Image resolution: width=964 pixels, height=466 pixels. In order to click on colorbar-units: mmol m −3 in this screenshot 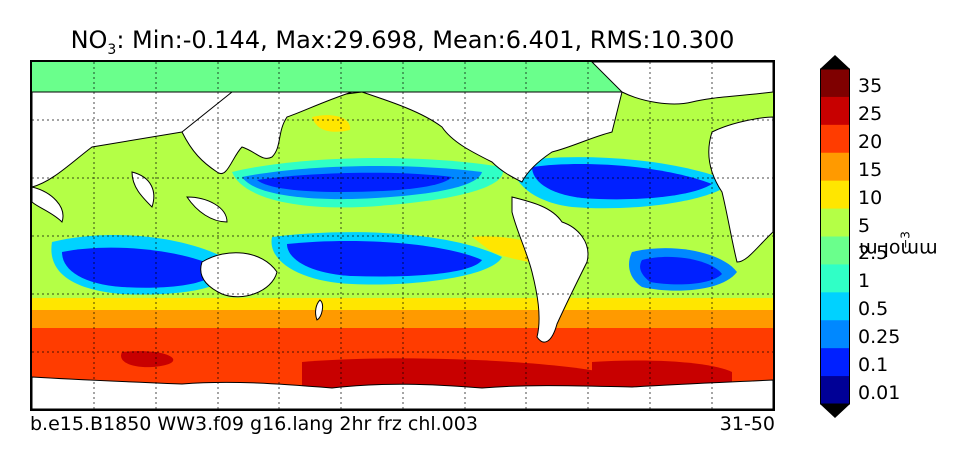, I will do `click(898, 245)`.